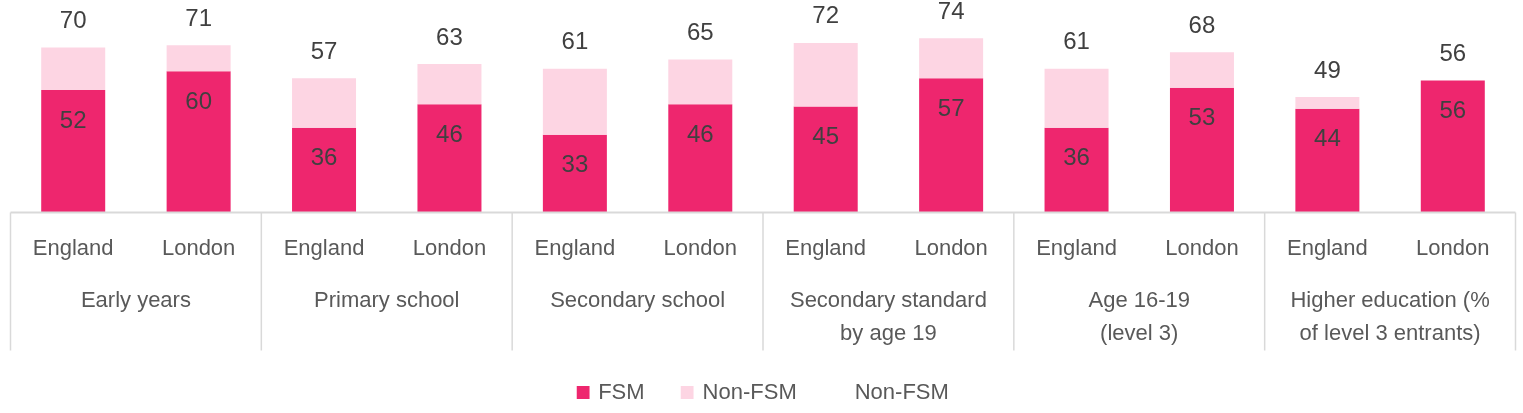 The width and height of the screenshot is (1523, 413). What do you see at coordinates (1202, 24) in the screenshot?
I see `total-label: 68` at bounding box center [1202, 24].